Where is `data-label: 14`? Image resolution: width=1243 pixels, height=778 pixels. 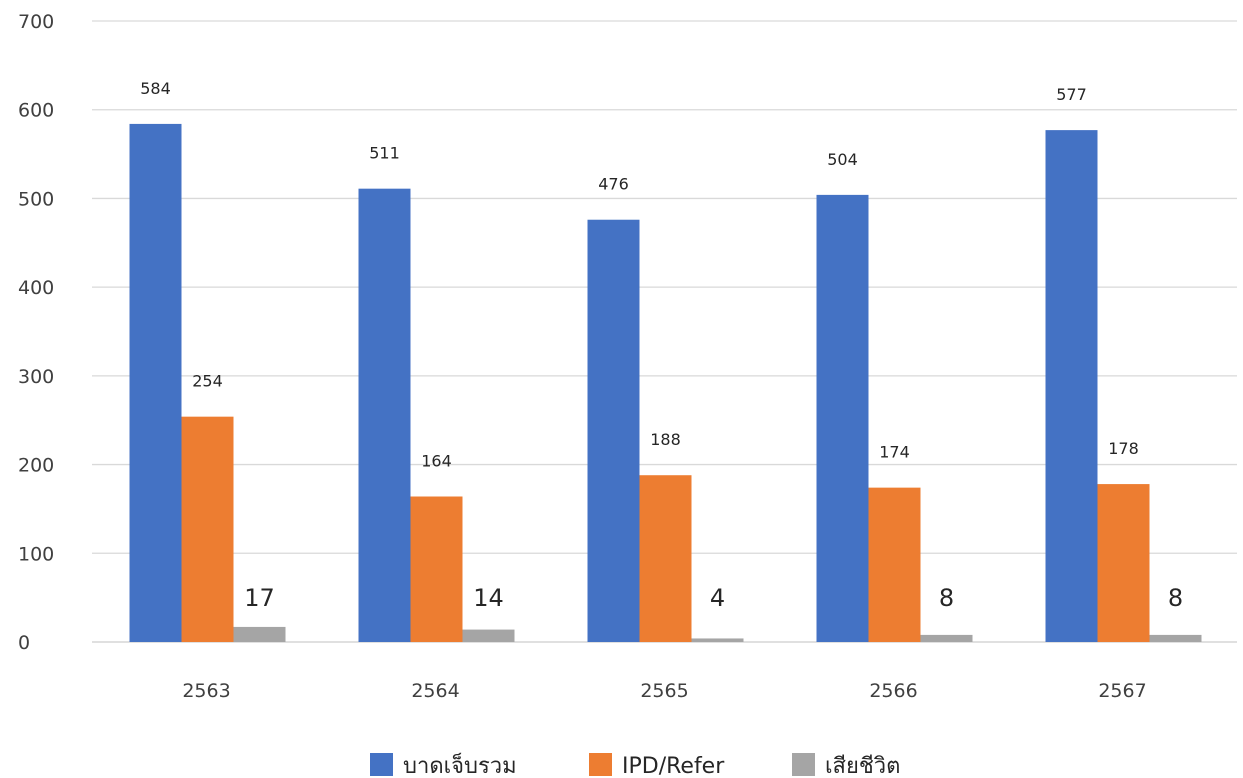 data-label: 14 is located at coordinates (488, 598).